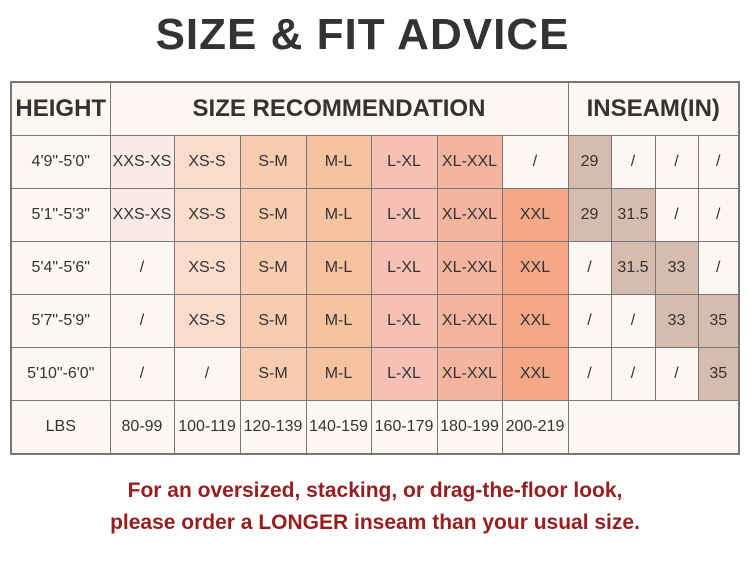 This screenshot has height=563, width=750. Describe the element at coordinates (60, 162) in the screenshot. I see `height-cell: 4'9"-5'0"` at that location.